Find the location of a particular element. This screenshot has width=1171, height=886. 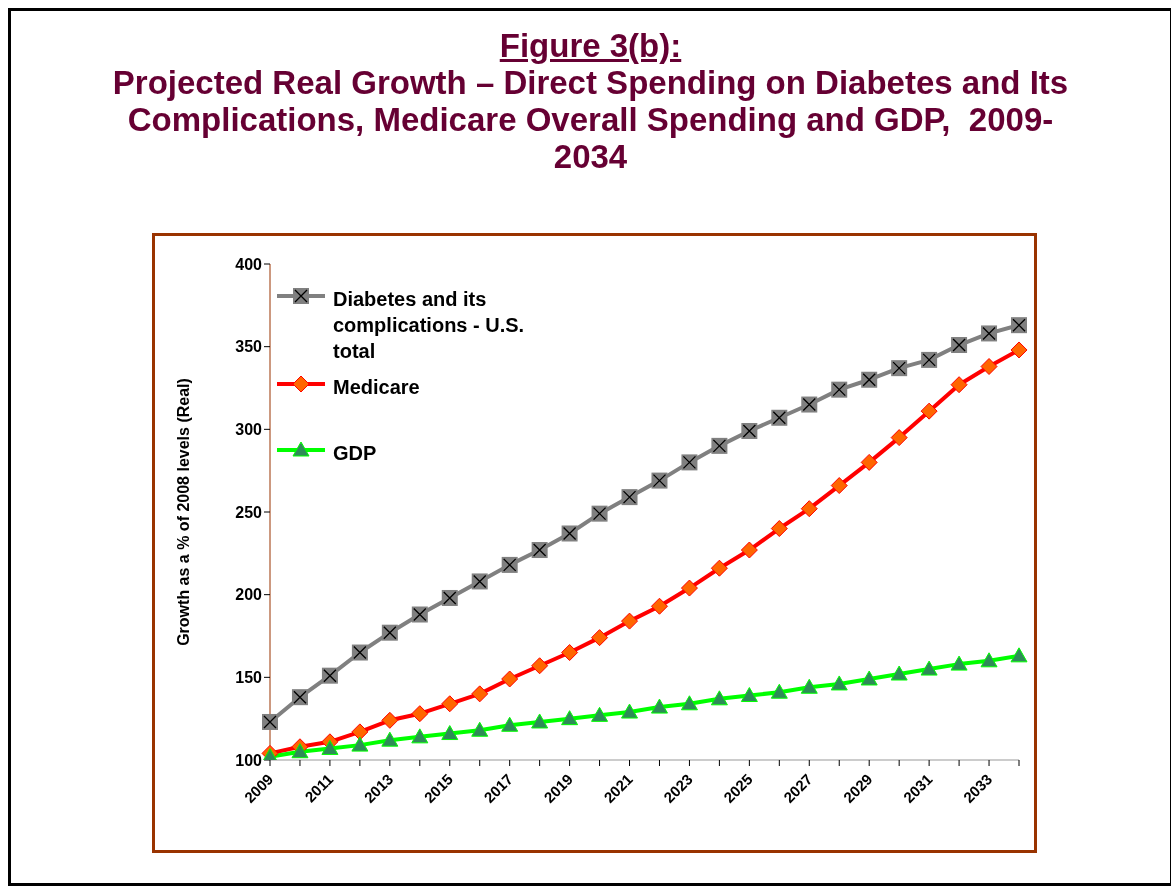

y-tick-label: 400 is located at coordinates (249, 264).